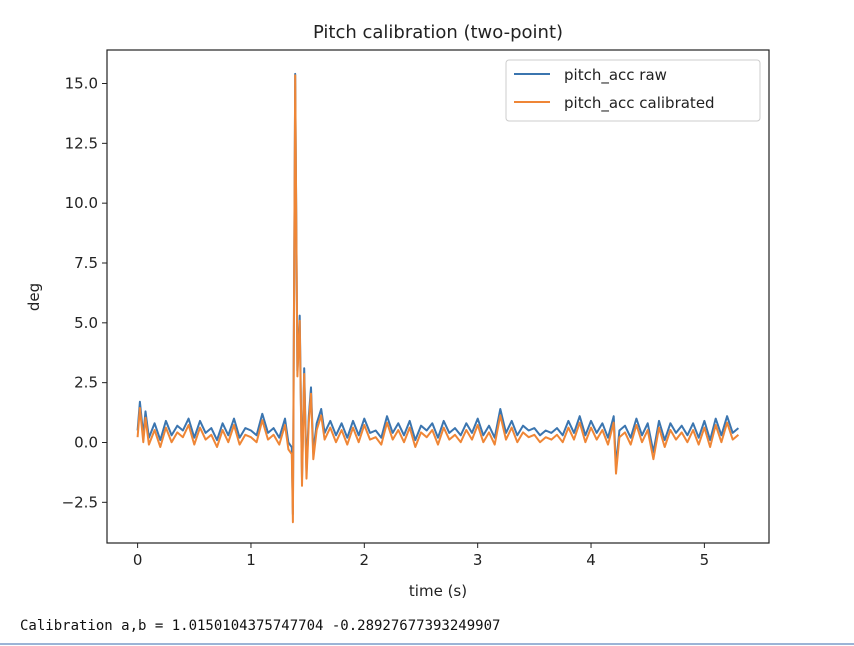 Image resolution: width=854 pixels, height=646 pixels. What do you see at coordinates (591, 560) in the screenshot?
I see `x-tick-label: 4` at bounding box center [591, 560].